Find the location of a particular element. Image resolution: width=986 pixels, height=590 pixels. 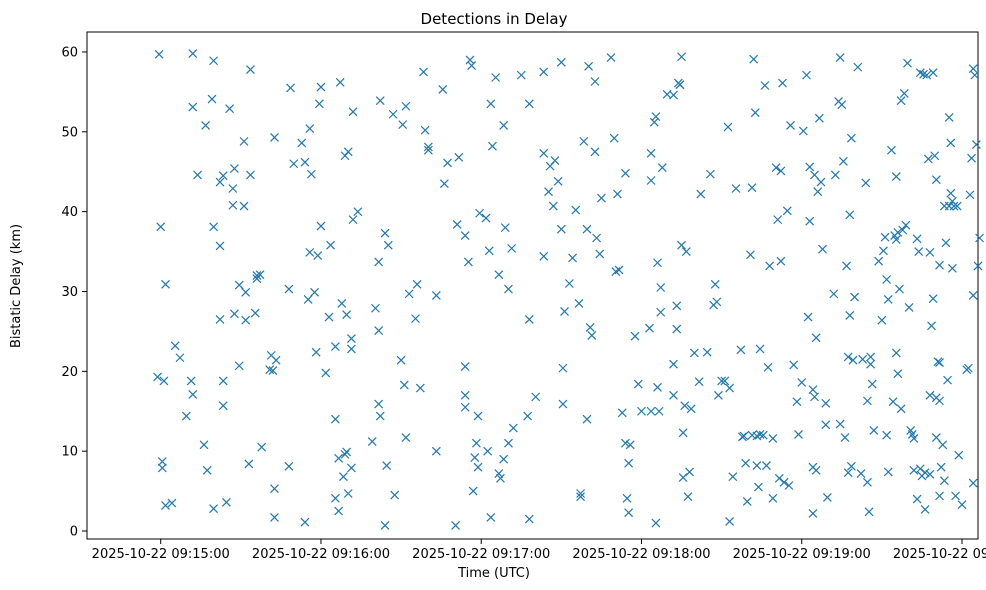

x-axis-label: Time (UTC) is located at coordinates (493, 573).